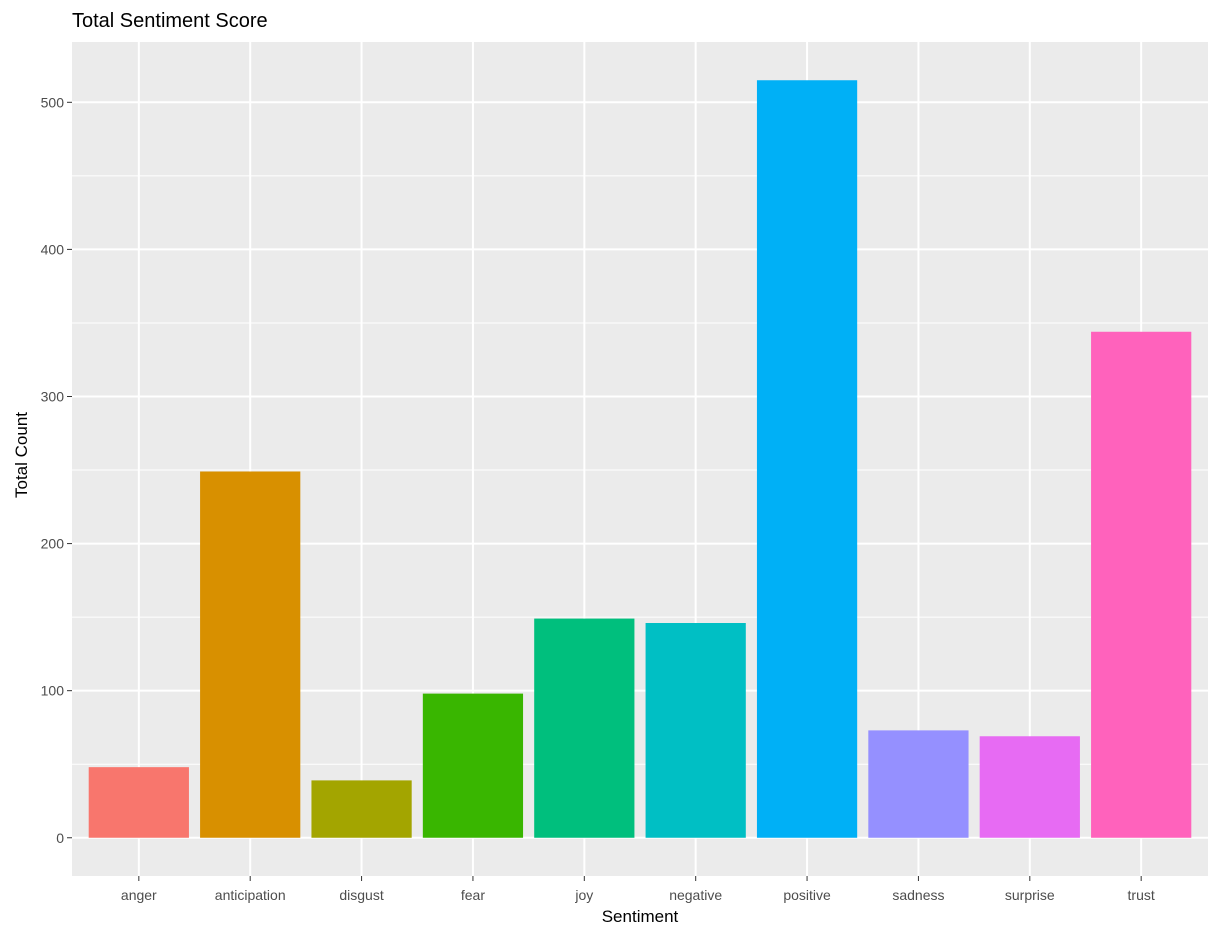 This screenshot has height=929, width=1208. Describe the element at coordinates (21, 455) in the screenshot. I see `y-axis-label: Total Count` at that location.